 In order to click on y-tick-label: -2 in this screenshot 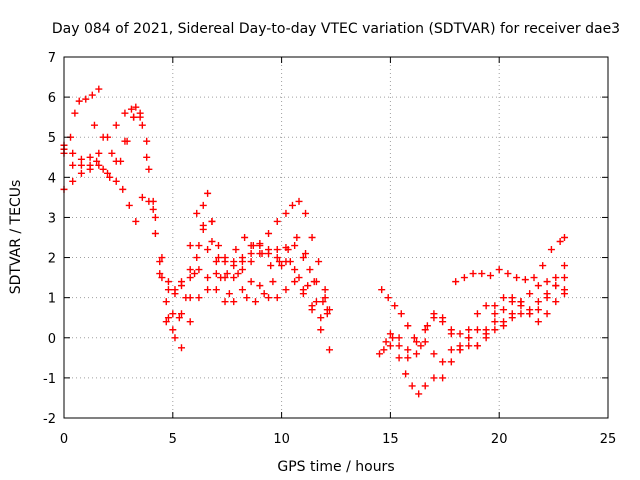, I will do `click(49, 419)`.